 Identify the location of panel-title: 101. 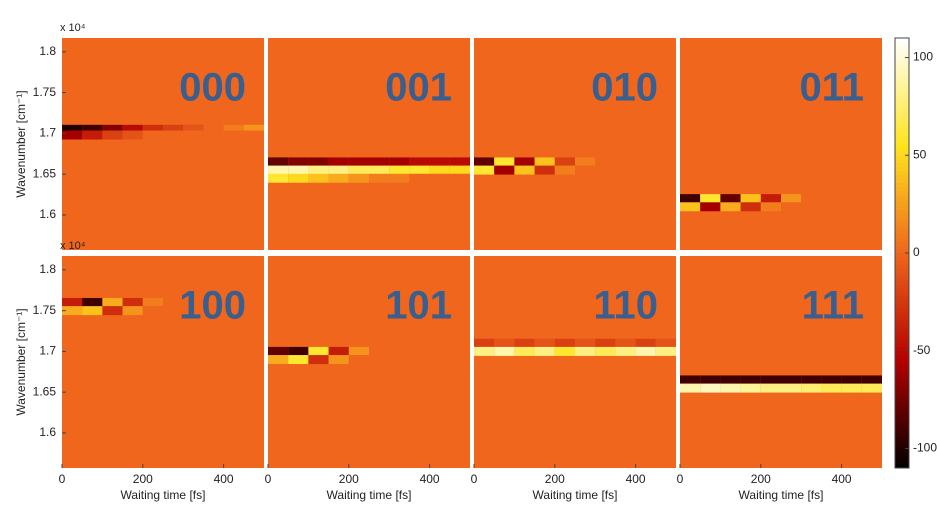
(418, 306).